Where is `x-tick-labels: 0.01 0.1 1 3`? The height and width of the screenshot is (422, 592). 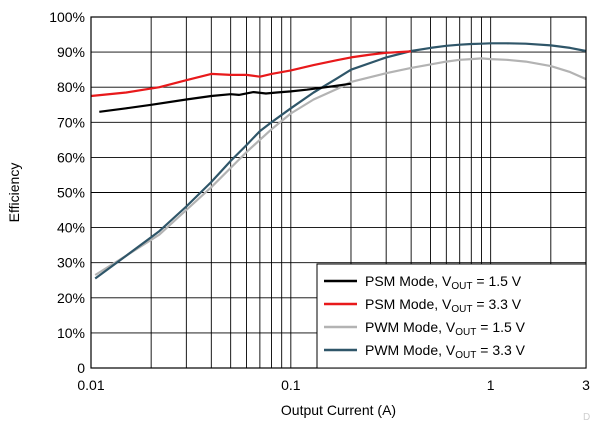 x-tick-labels: 0.01 0.1 1 3 is located at coordinates (333, 385).